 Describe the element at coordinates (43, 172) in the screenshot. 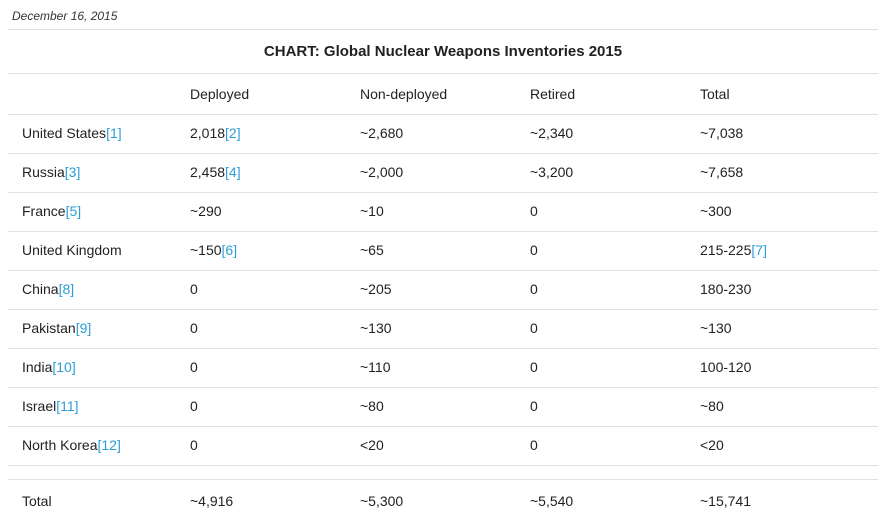

I see `country-name: Russia` at that location.